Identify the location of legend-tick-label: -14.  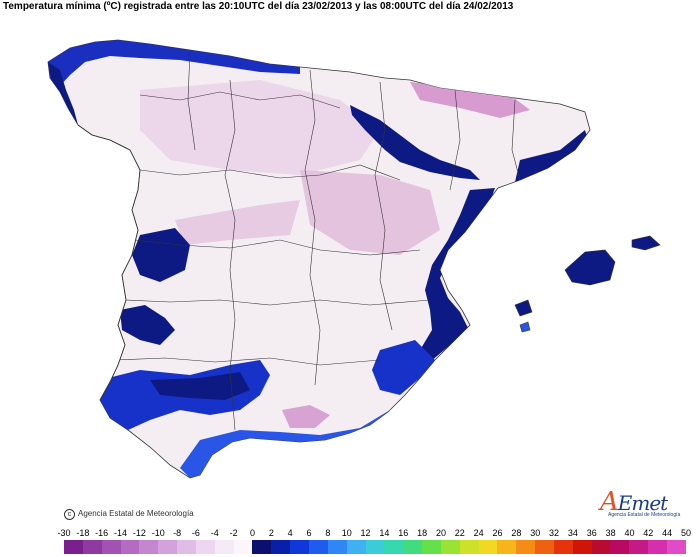
(121, 533).